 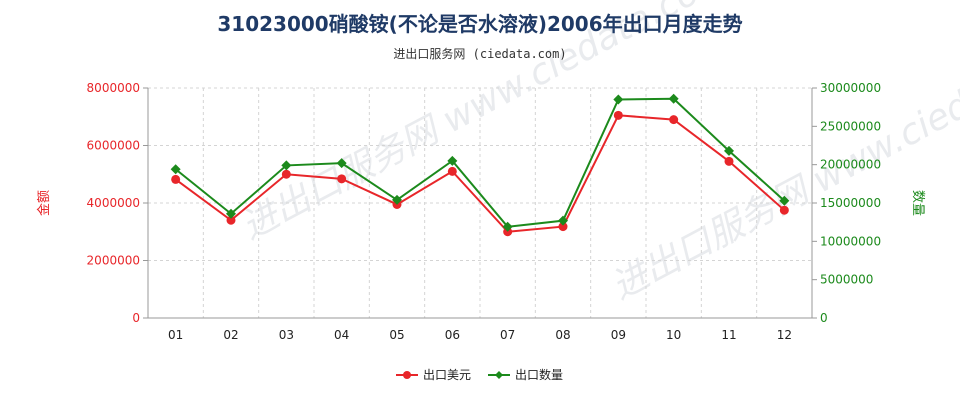 I want to click on right-tick-label: 20000000, so click(x=850, y=165).